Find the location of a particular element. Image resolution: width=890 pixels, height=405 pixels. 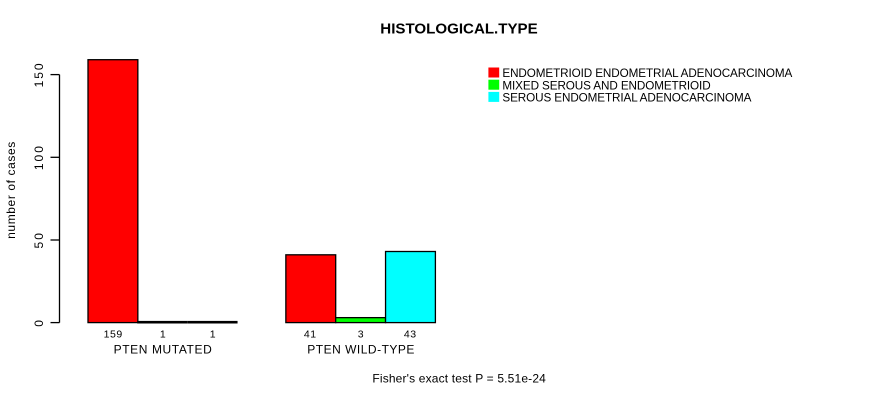

svg-text: 100 is located at coordinates (39, 157).